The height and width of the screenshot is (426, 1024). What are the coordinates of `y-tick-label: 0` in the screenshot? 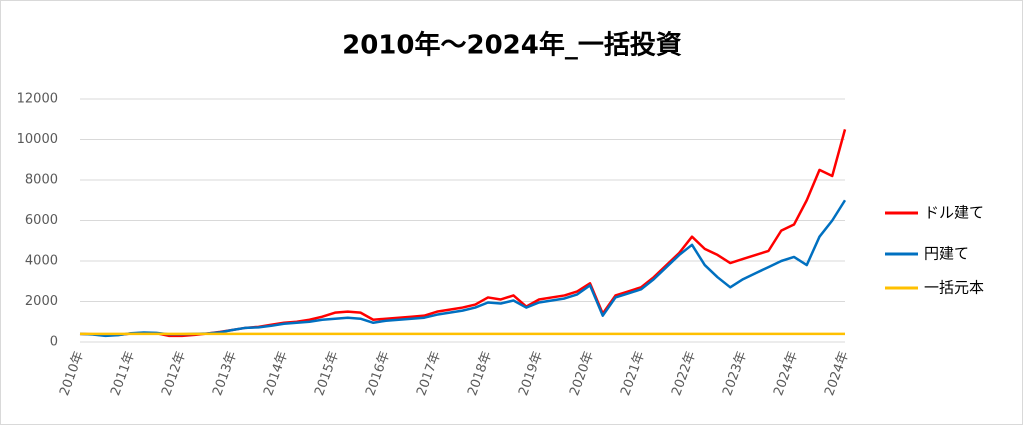 It's located at (54, 342).